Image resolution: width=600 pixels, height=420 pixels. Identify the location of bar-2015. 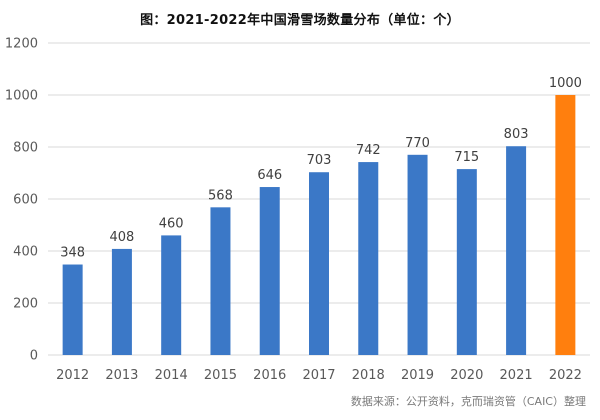
(220, 281).